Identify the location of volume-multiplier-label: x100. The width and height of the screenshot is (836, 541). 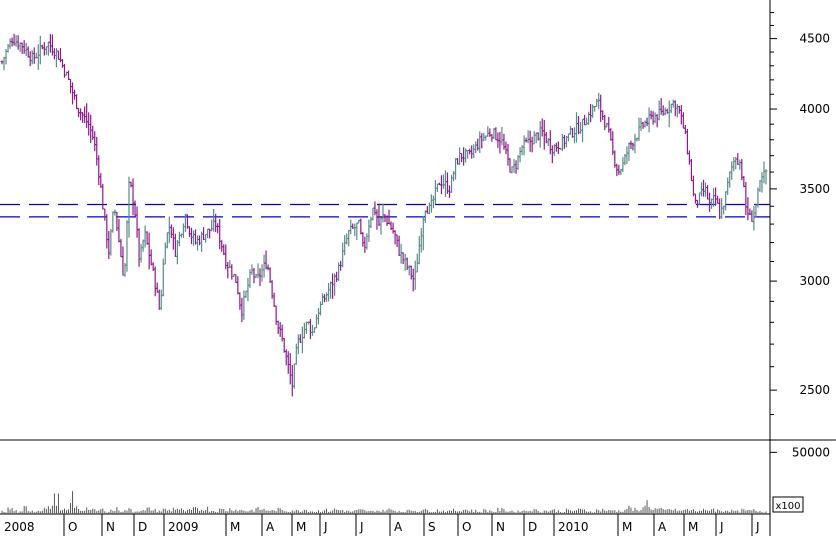
(787, 506).